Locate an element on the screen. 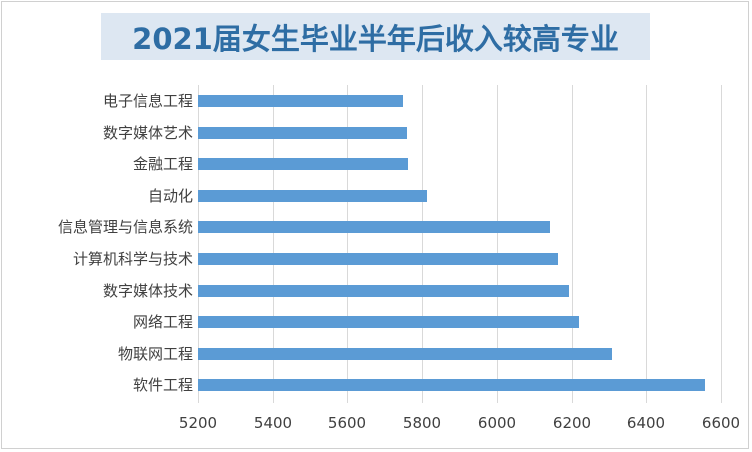 The width and height of the screenshot is (752, 452). x-tick-label: 6200 is located at coordinates (572, 423).